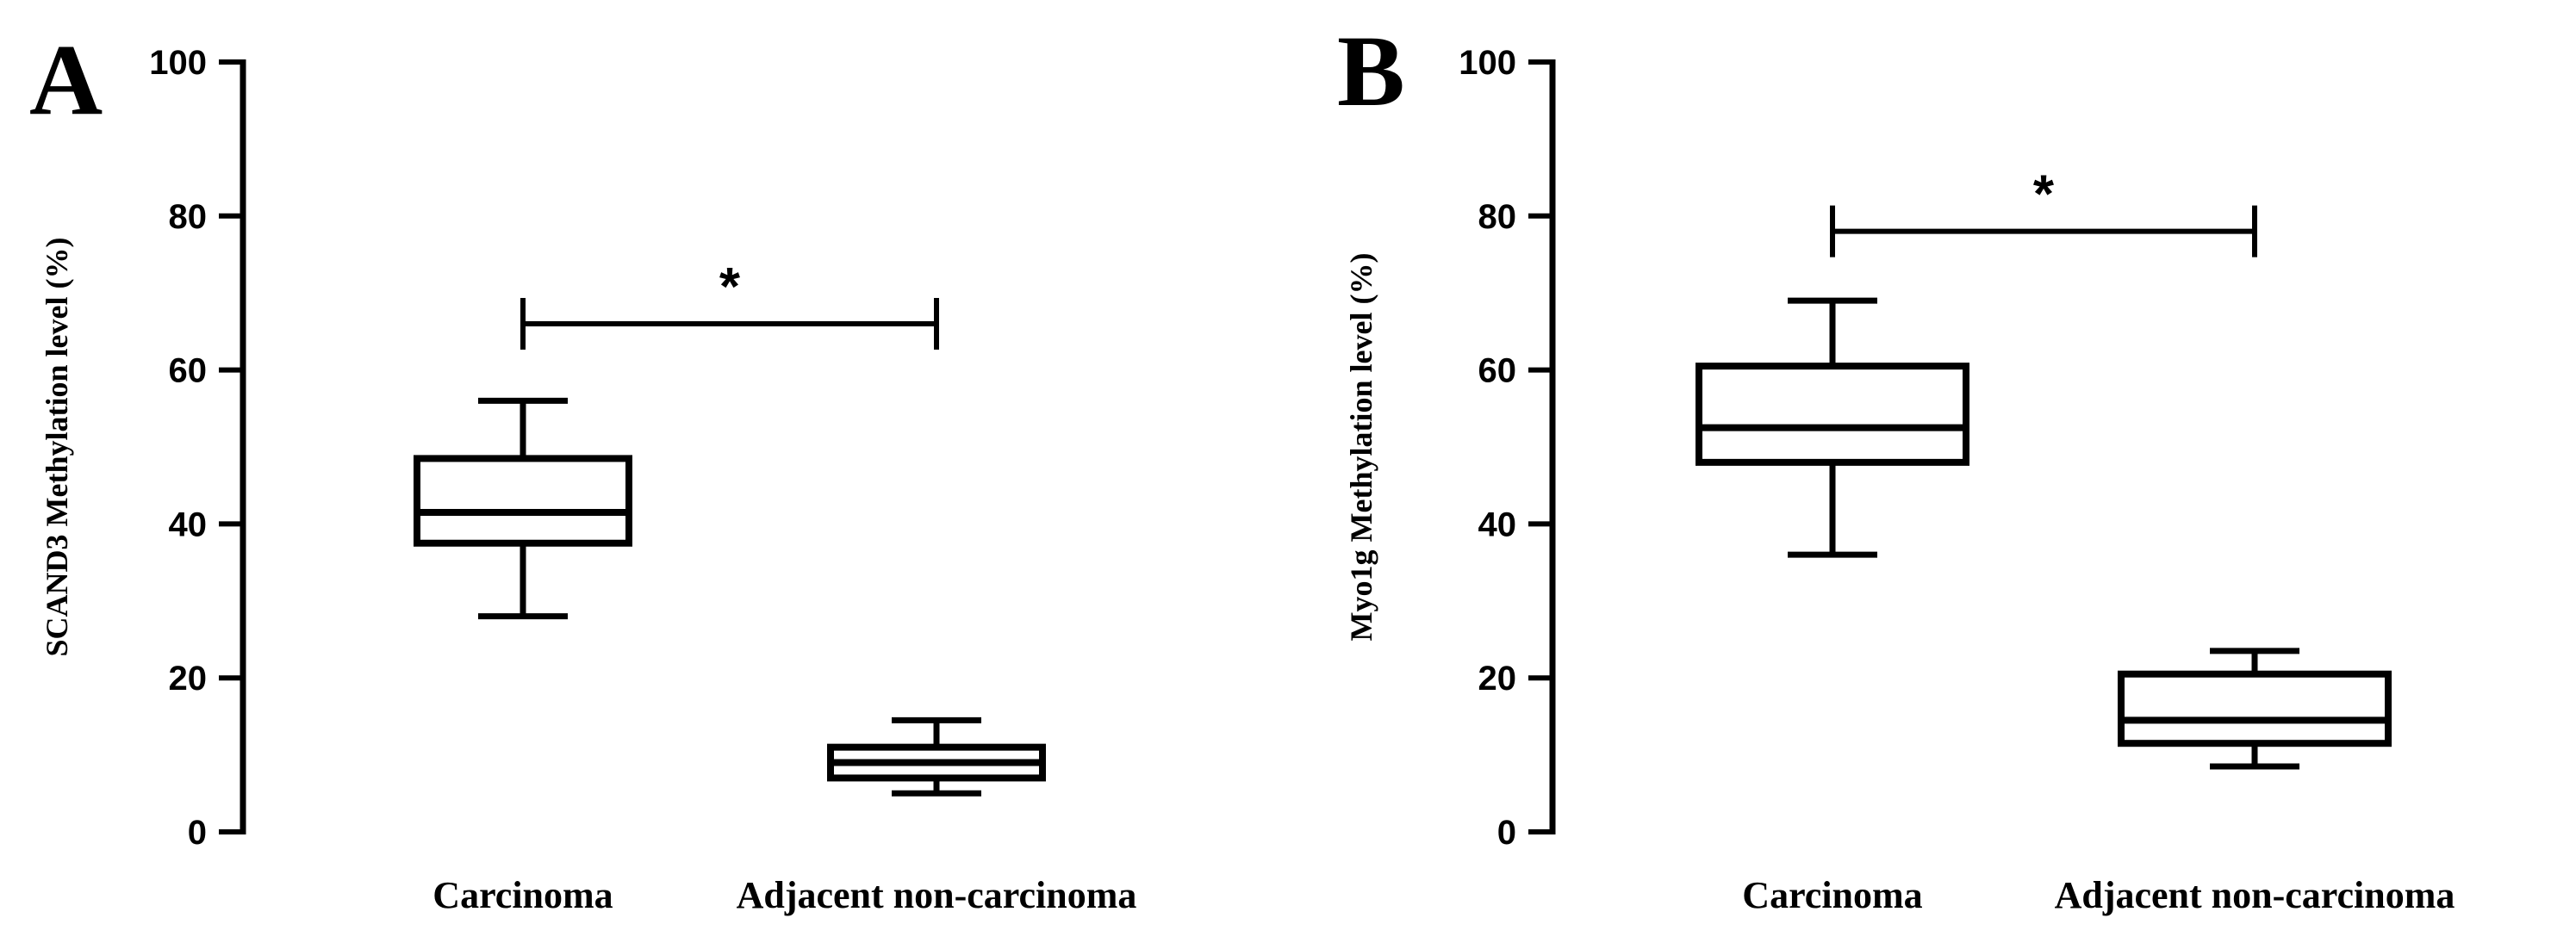 Image resolution: width=2576 pixels, height=949 pixels. Describe the element at coordinates (1361, 447) in the screenshot. I see `y-axis-title: Myo1g Methylation level (%)` at that location.